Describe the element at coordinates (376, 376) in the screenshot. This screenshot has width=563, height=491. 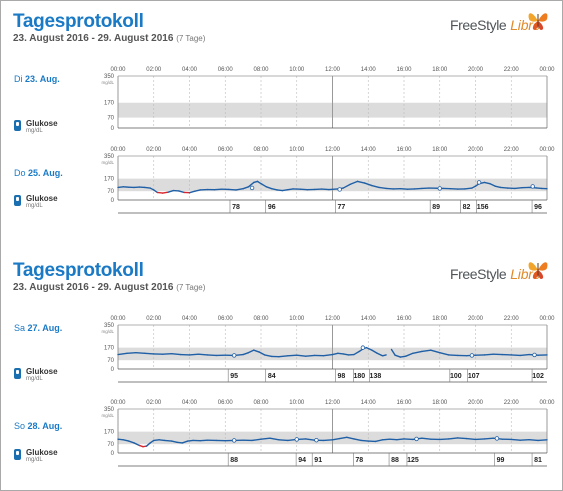
I see `scan-value-label: 138` at that location.